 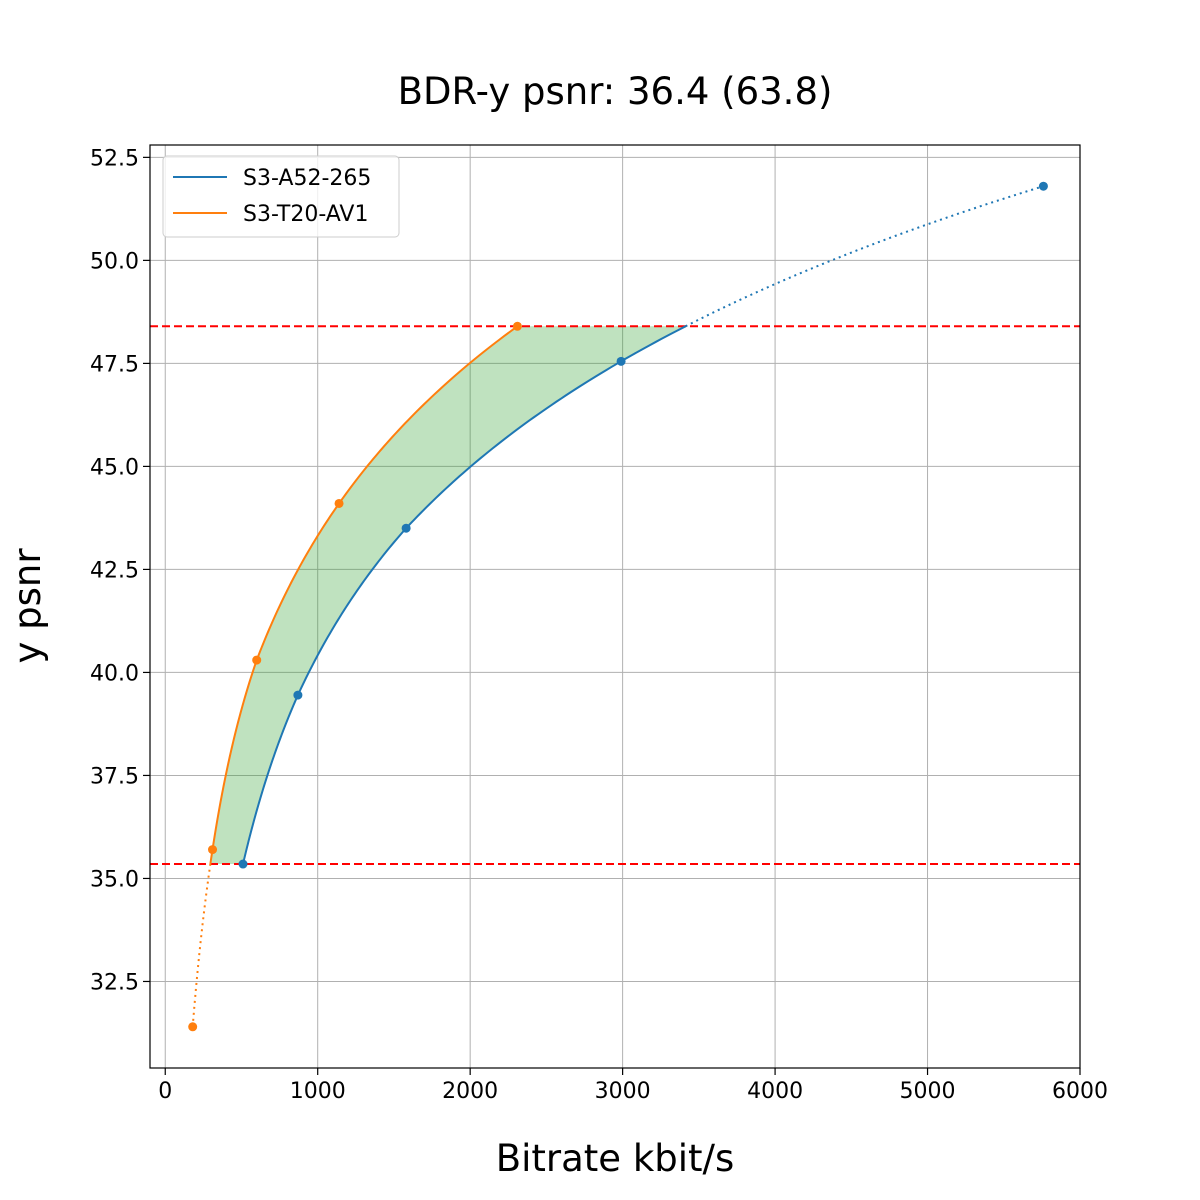 I want to click on legend-entry-s3-a52-265: S3-A52-265, so click(x=307, y=178).